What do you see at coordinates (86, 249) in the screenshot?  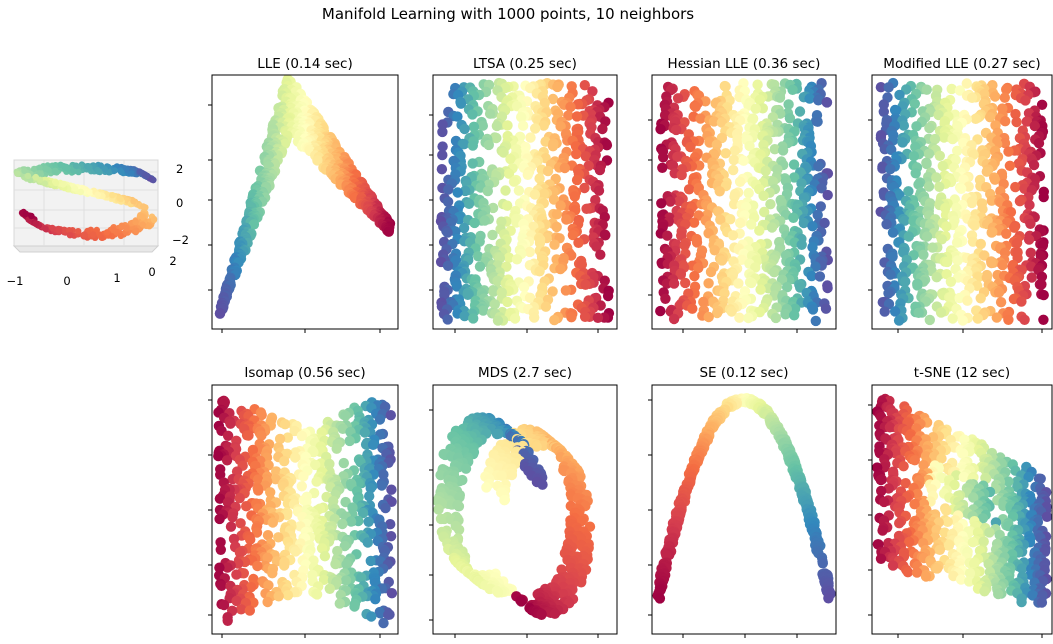 I see `pane-floor` at bounding box center [86, 249].